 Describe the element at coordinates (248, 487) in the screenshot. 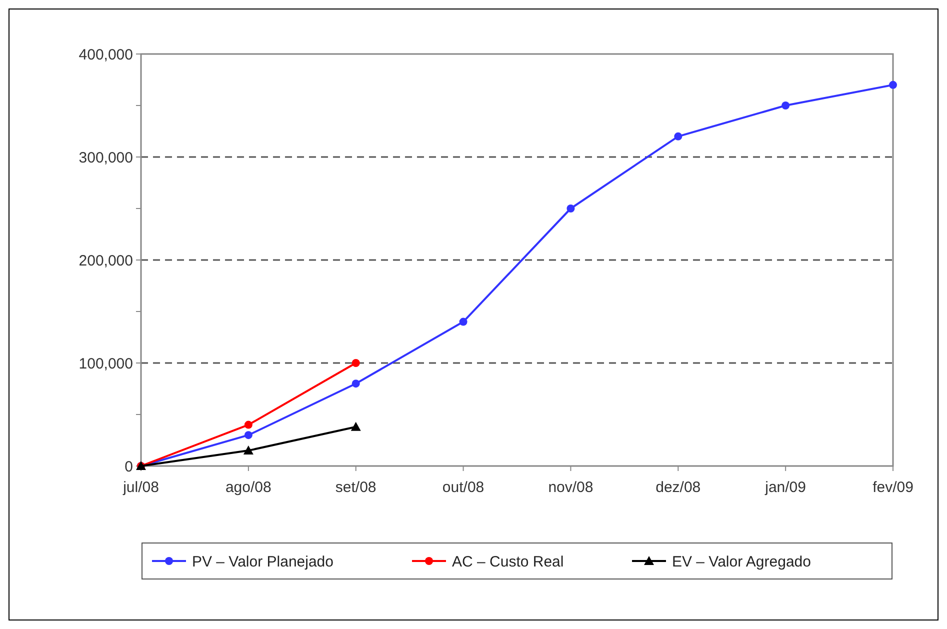

I see `x-tick-label: ago/08` at that location.